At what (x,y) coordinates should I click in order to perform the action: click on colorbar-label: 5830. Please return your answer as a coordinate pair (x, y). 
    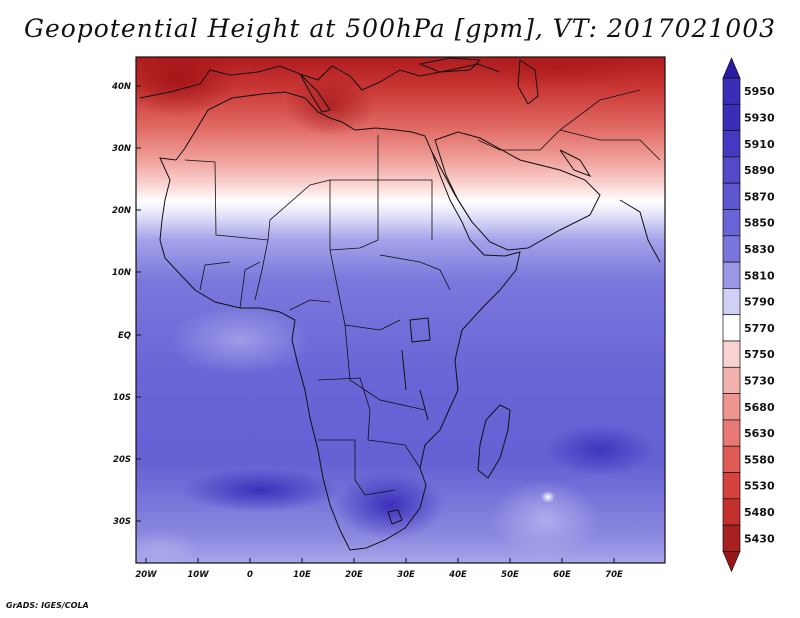
    Looking at the image, I should click on (759, 249).